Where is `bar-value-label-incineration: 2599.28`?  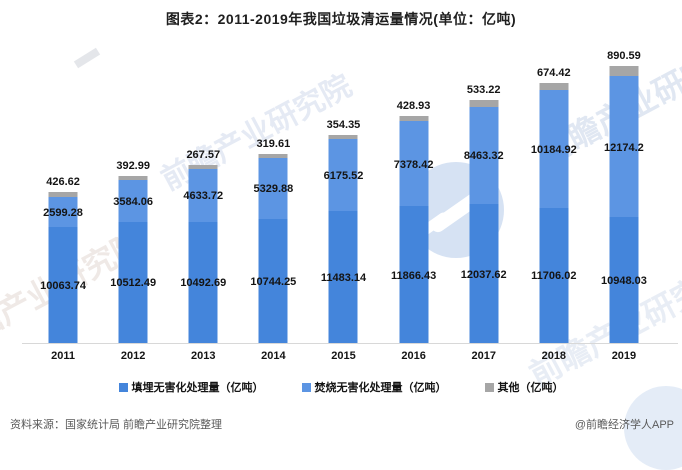
bar-value-label-incineration: 2599.28 is located at coordinates (63, 212).